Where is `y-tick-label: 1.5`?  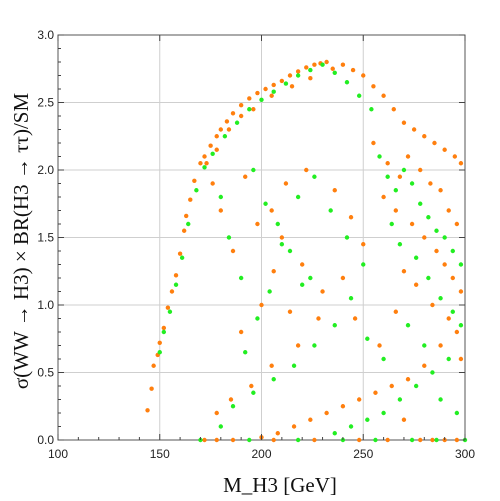
y-tick-label: 1.5 is located at coordinates (45, 238).